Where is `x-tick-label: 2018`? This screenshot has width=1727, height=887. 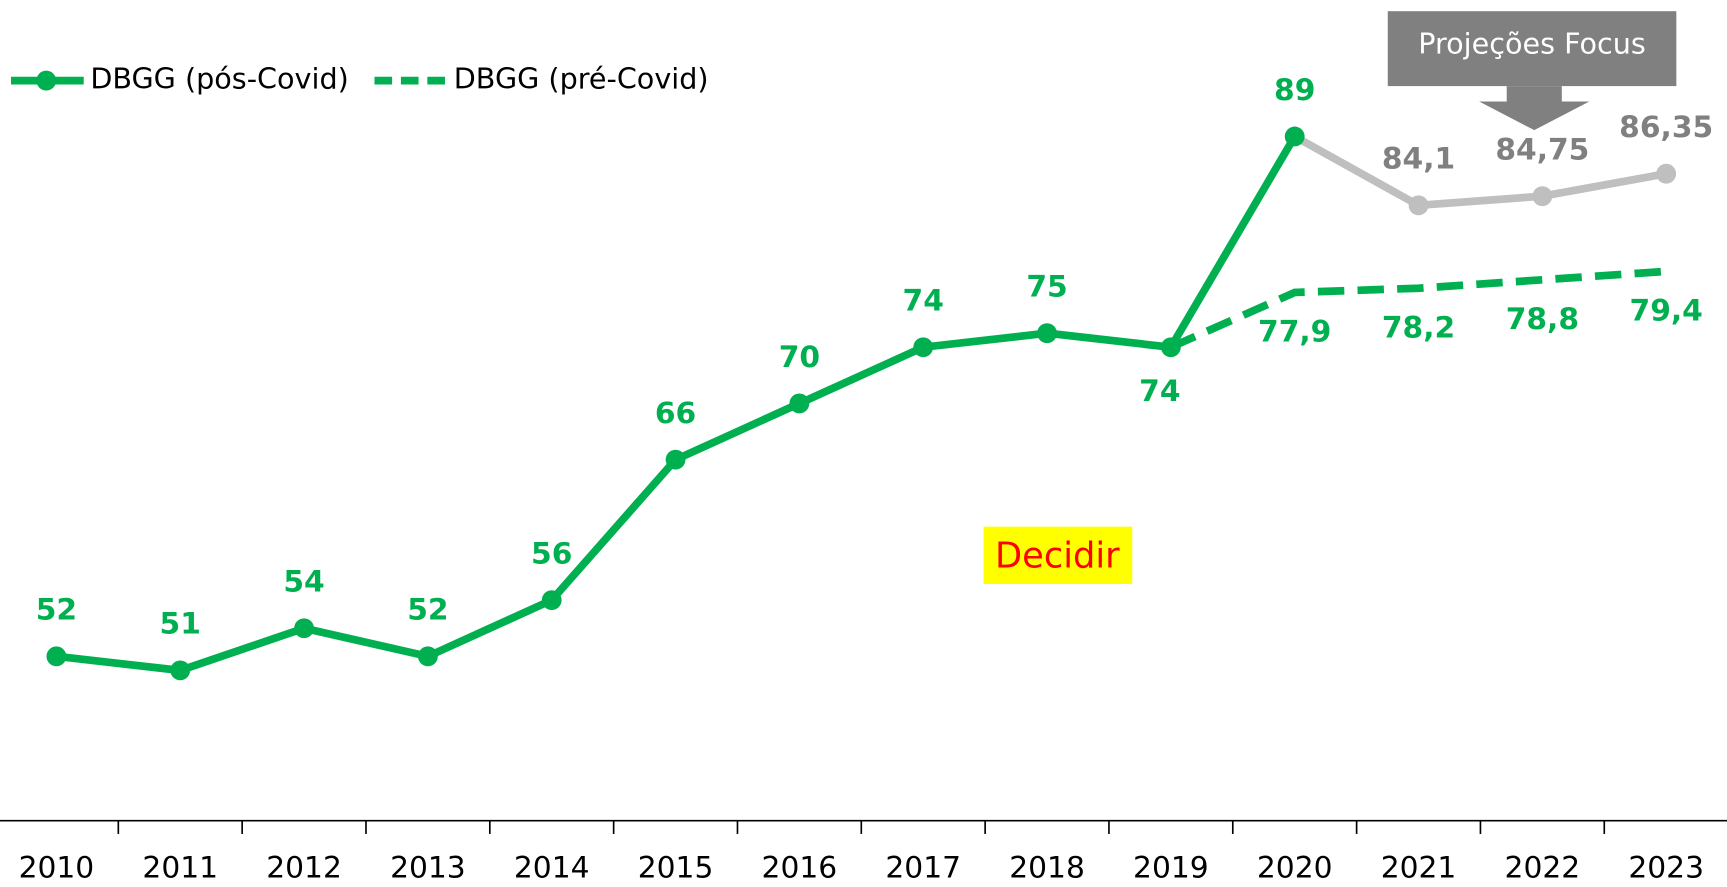
x-tick-label: 2018 is located at coordinates (1047, 868).